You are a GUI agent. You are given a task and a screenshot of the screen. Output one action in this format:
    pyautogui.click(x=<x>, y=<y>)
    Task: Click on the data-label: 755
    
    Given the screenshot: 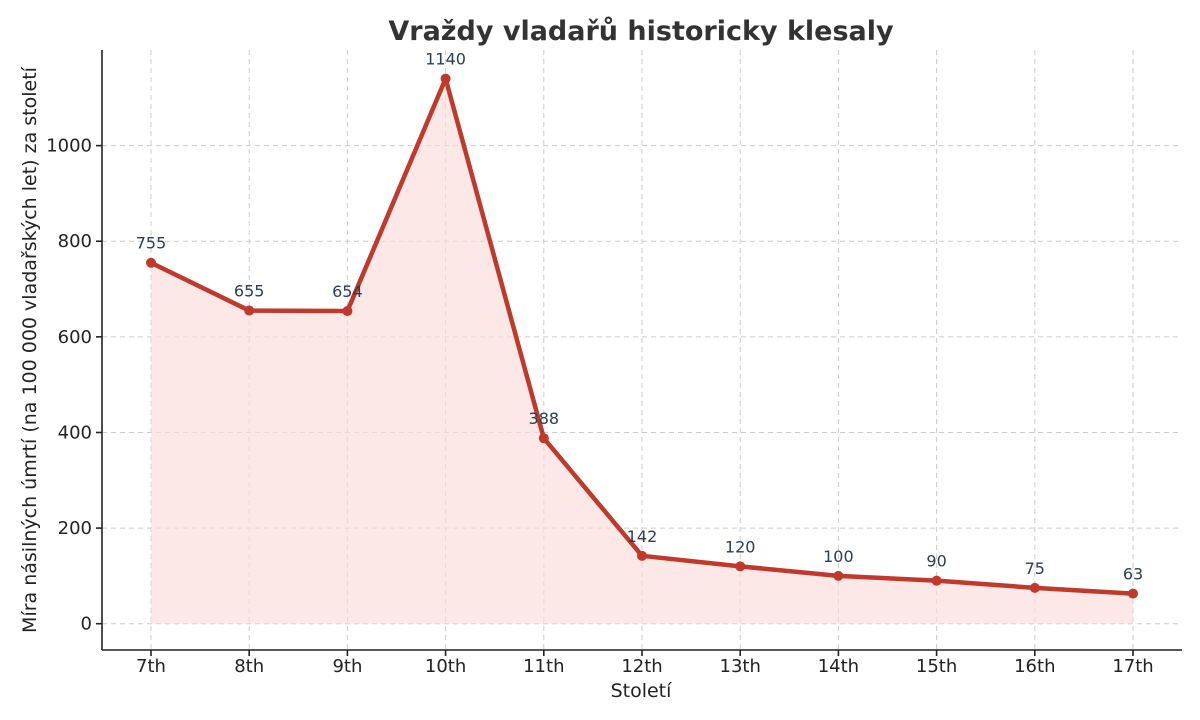 What is the action you would take?
    pyautogui.click(x=151, y=243)
    